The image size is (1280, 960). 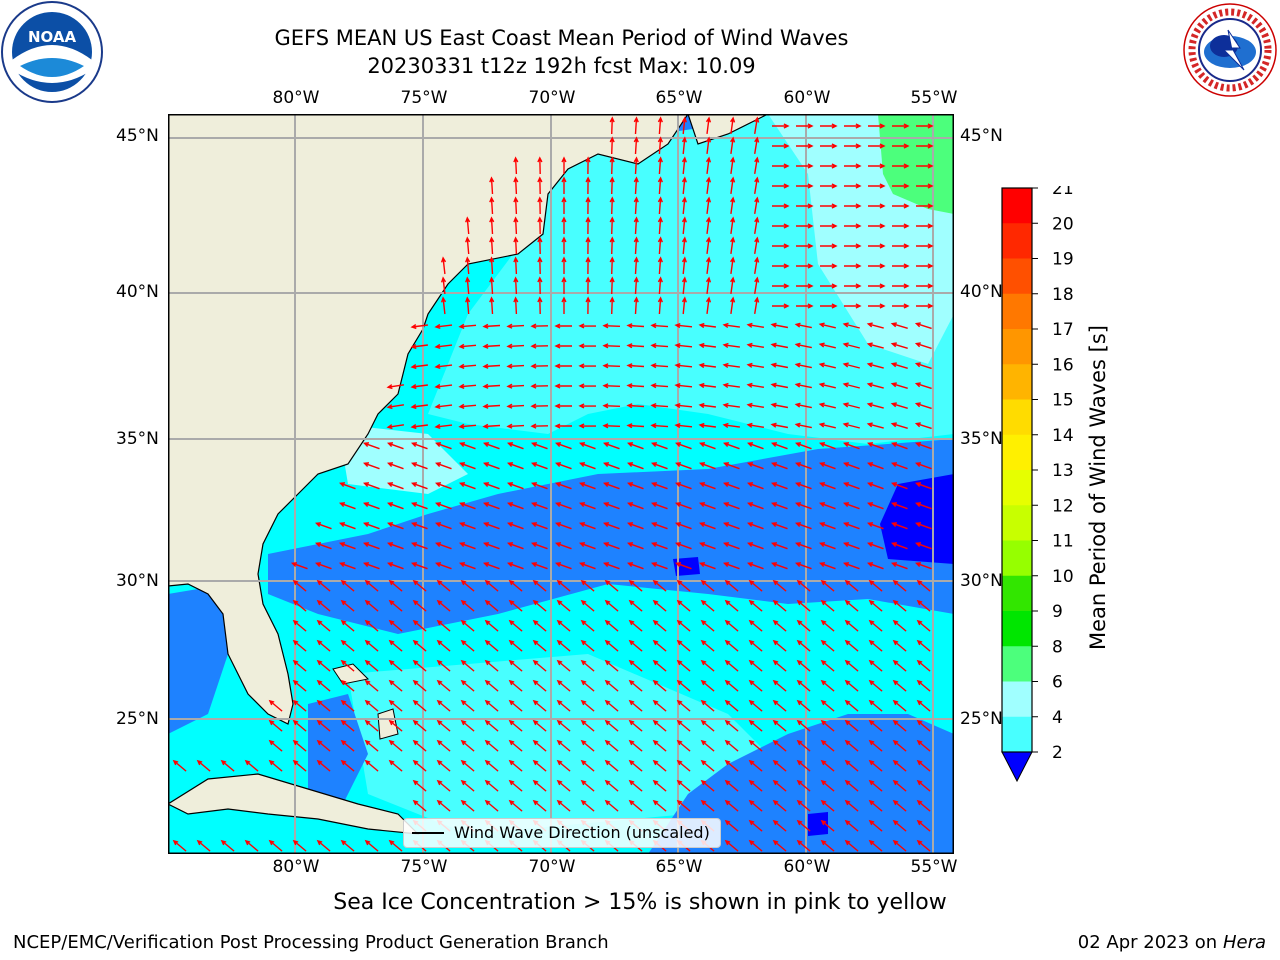 I want to click on lat-label-left: 40°N, so click(x=137, y=292).